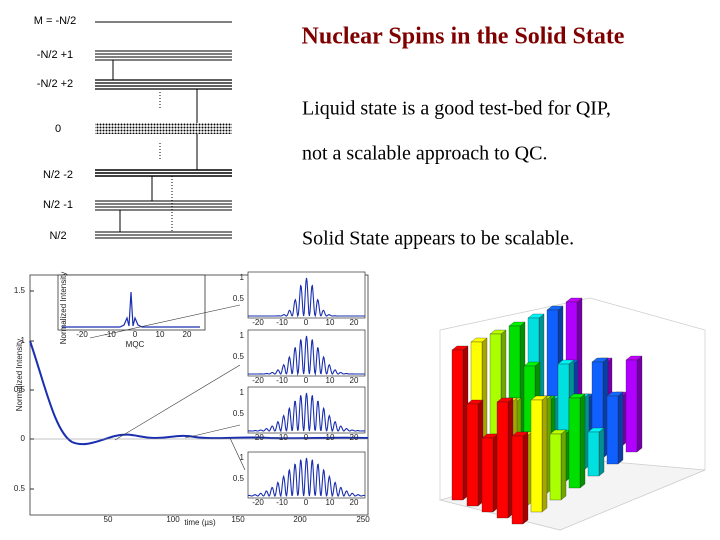 Image resolution: width=720 pixels, height=540 pixels. What do you see at coordinates (173, 519) in the screenshot?
I see `x-tick-label: 100` at bounding box center [173, 519].